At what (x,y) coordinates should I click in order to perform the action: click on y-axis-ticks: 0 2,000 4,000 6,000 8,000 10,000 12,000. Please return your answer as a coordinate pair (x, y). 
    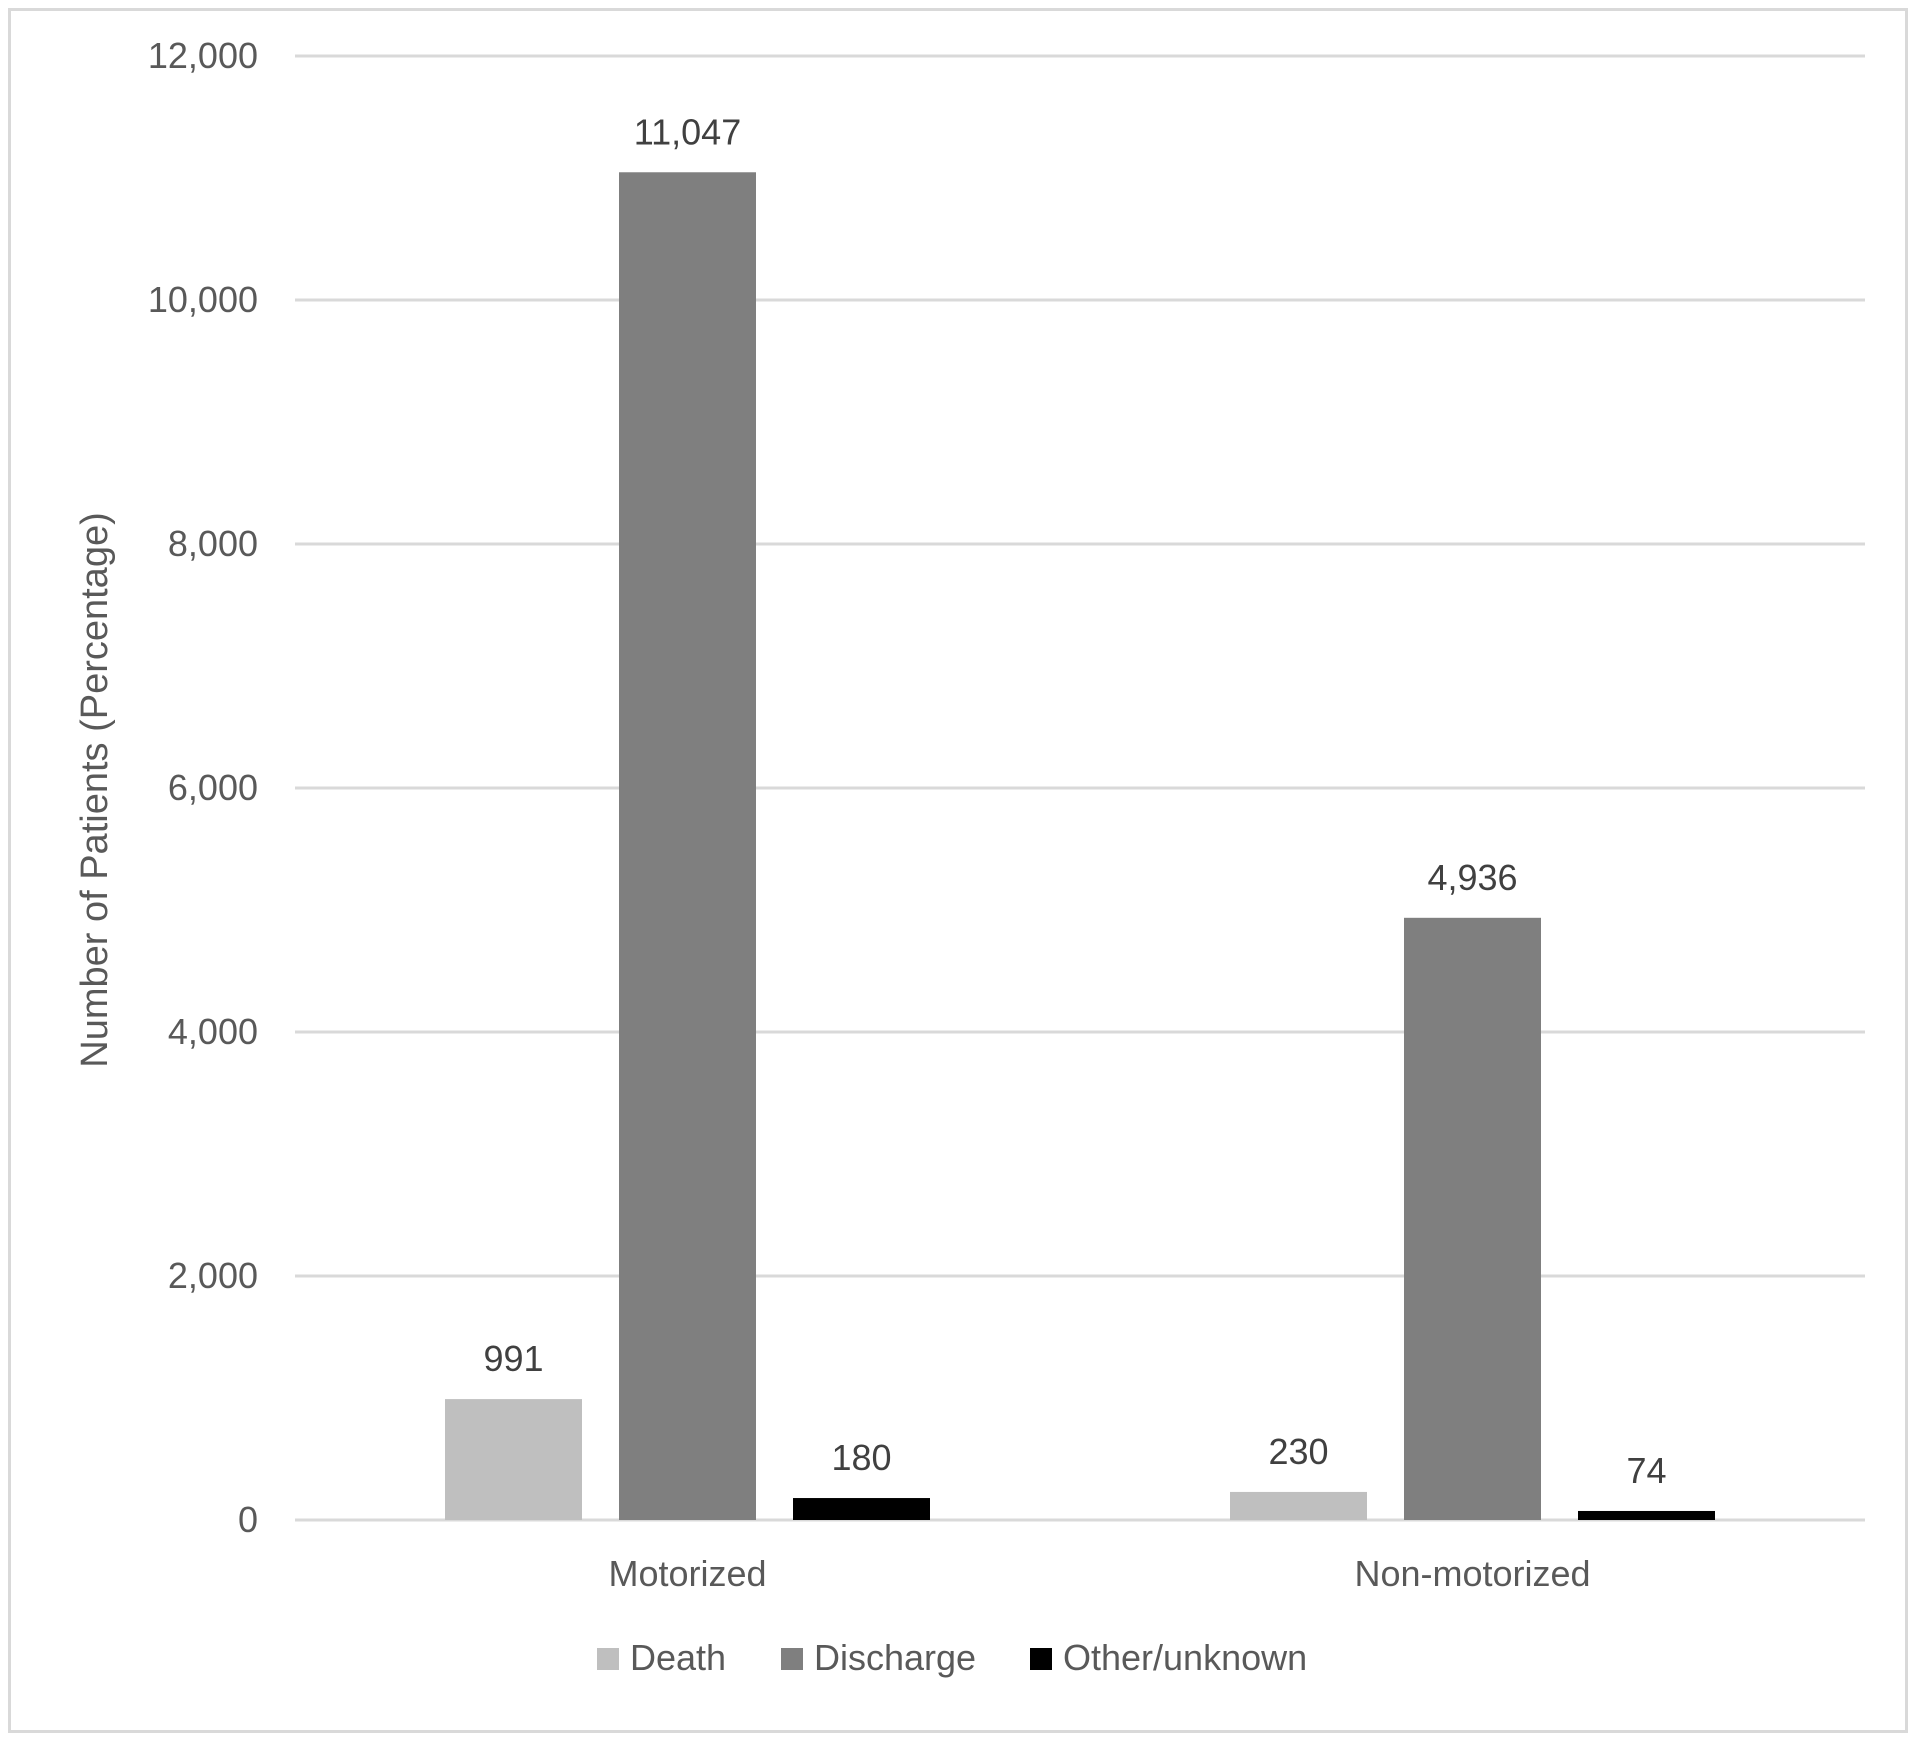
    Looking at the image, I should click on (203, 787).